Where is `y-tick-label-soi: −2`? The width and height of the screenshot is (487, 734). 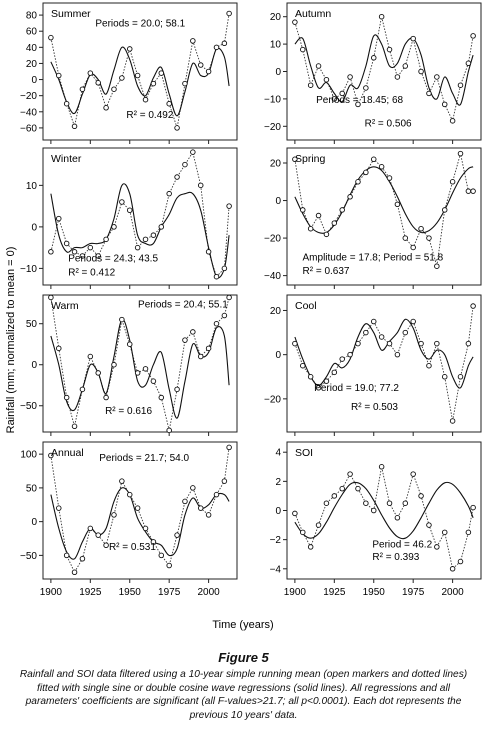 y-tick-label-soi: −2 is located at coordinates (276, 540).